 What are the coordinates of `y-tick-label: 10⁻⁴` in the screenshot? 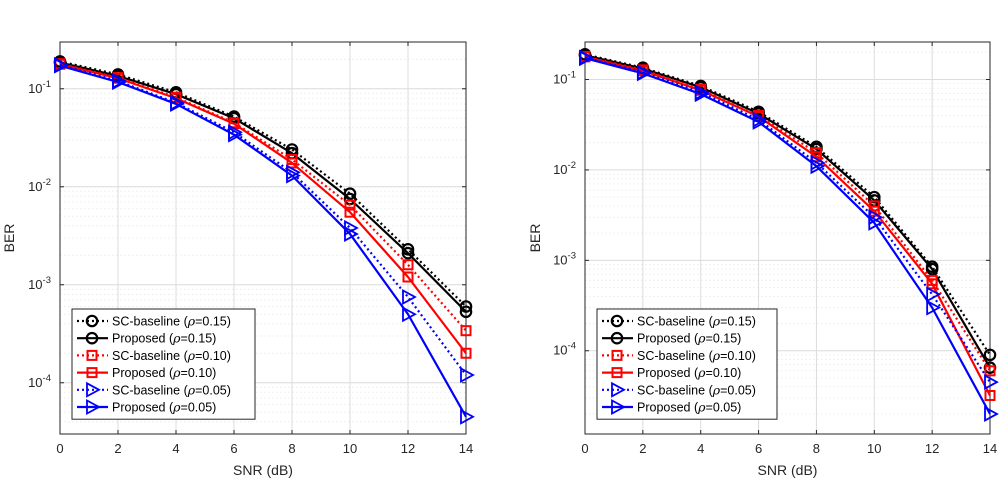 It's located at (564, 349).